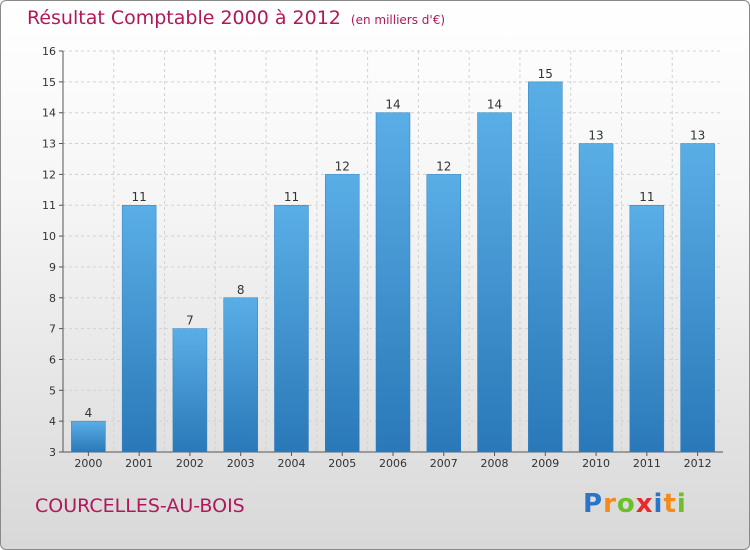 The image size is (750, 550). What do you see at coordinates (139, 463) in the screenshot?
I see `x-tick-label-2001: 2001` at bounding box center [139, 463].